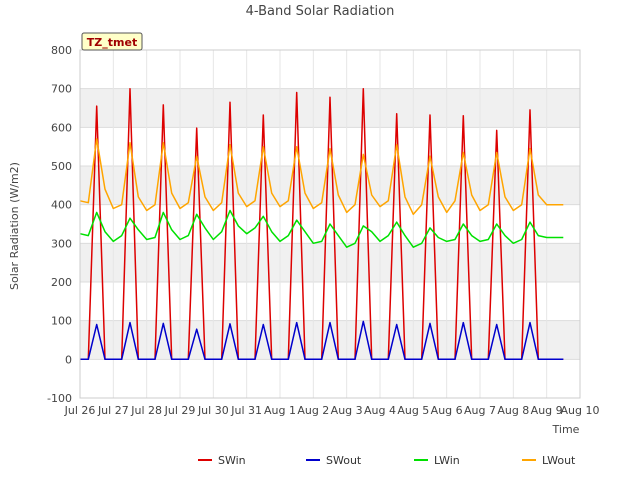  Describe the element at coordinates (322, 340) in the screenshot. I see `series-line-swout` at that location.